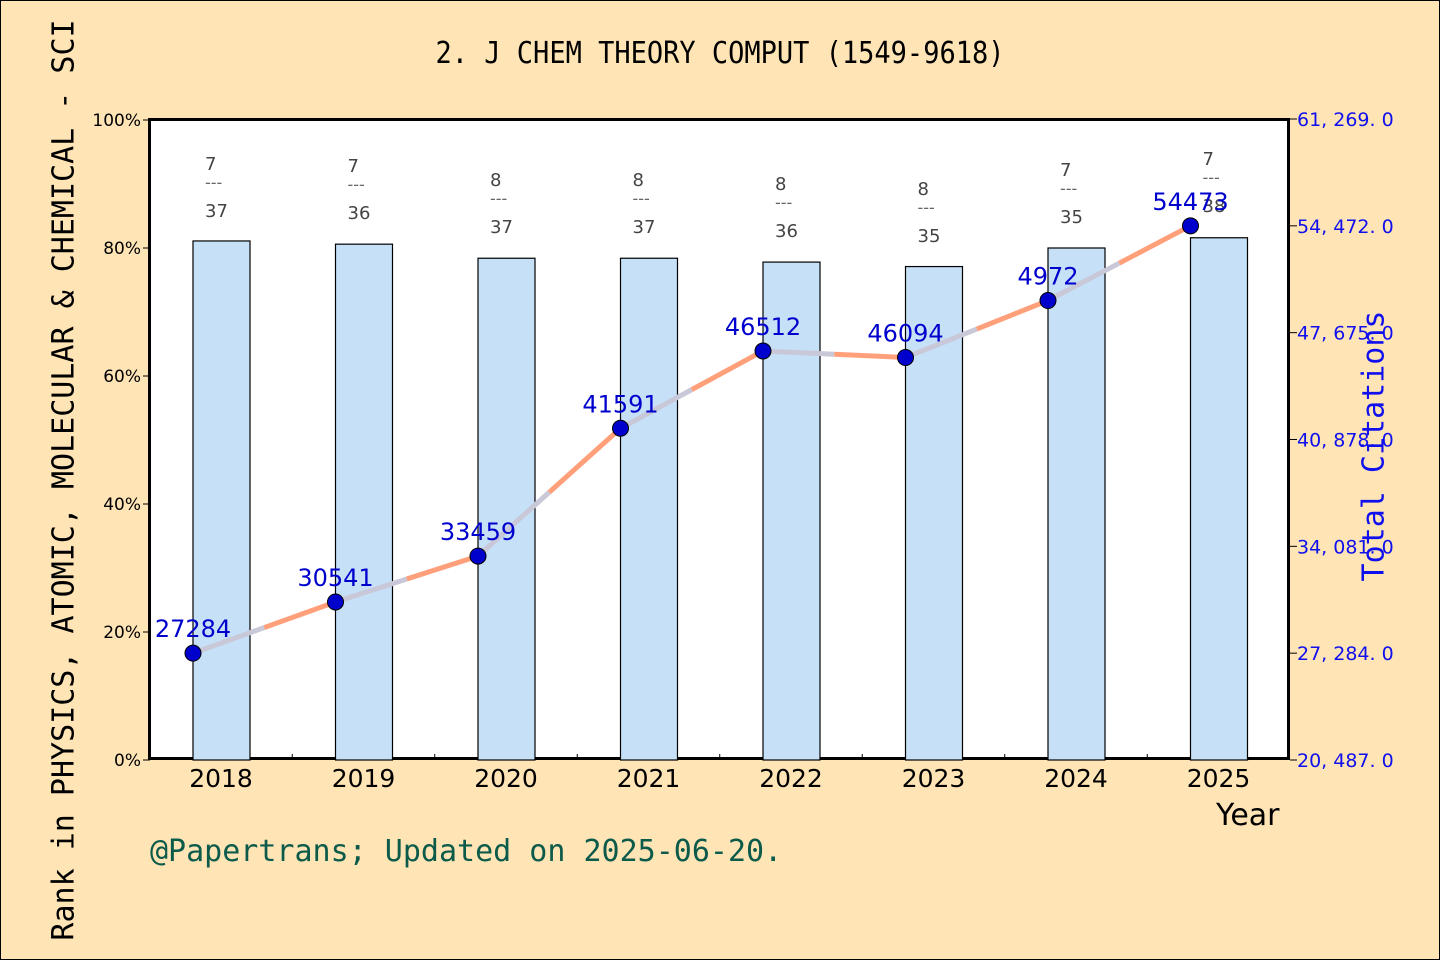 Image resolution: width=1440 pixels, height=960 pixels. What do you see at coordinates (1345, 120) in the screenshot?
I see `right-tick-label: 61, 269. 0` at bounding box center [1345, 120].